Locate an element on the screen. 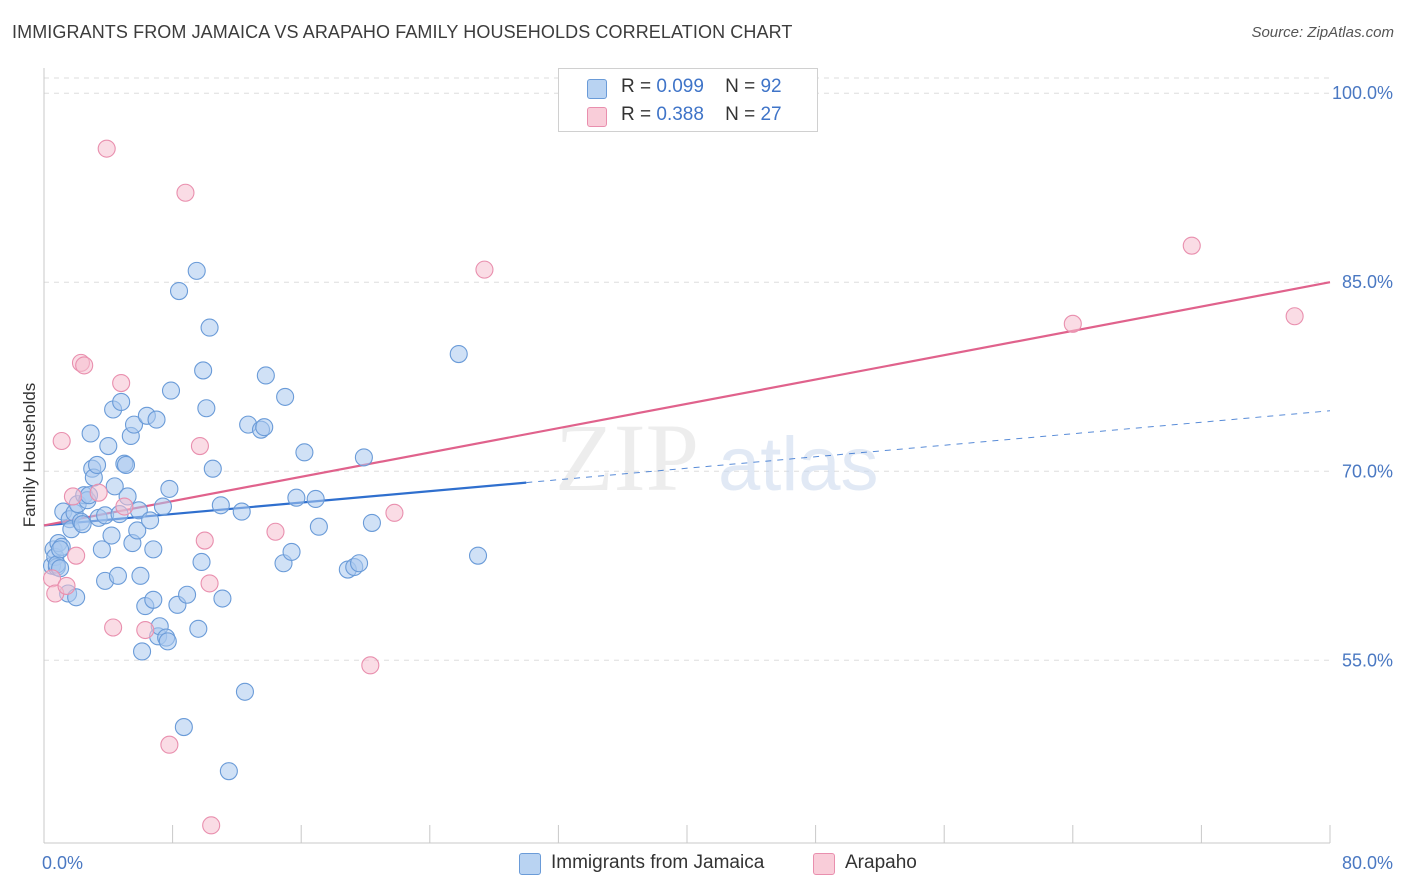 The height and width of the screenshot is (892, 1406). legend-swatch-jamaica is located at coordinates (597, 89).